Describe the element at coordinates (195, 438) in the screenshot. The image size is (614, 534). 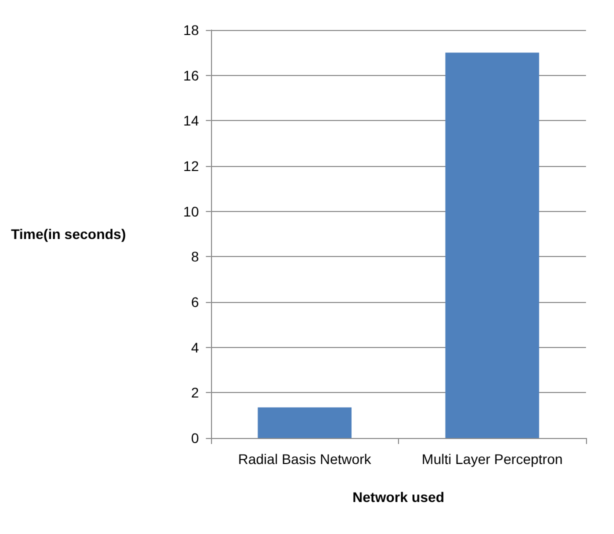
I see `y-tick-label: 0` at that location.